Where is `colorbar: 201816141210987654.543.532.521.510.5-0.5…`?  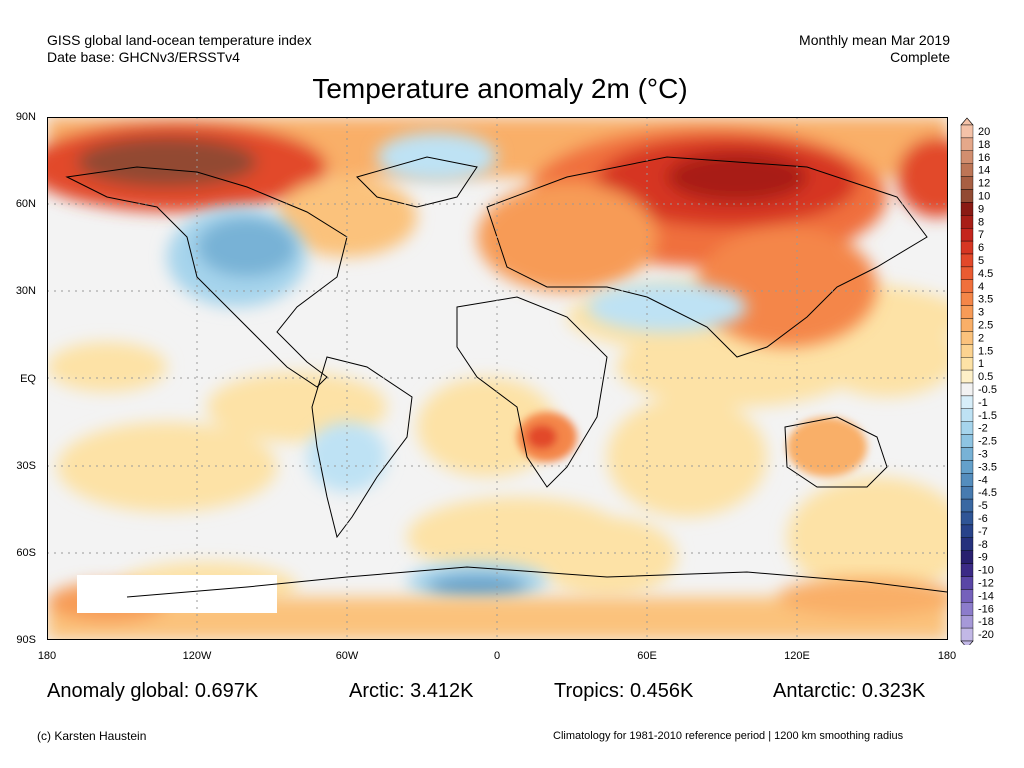 colorbar: 201816141210987654.543.532.521.510.5-0.5… is located at coordinates (978, 381).